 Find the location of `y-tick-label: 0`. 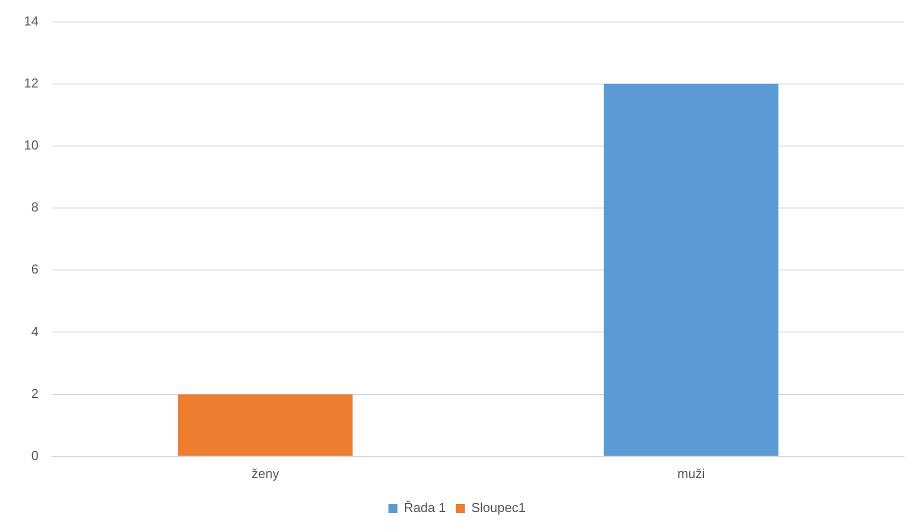

y-tick-label: 0 is located at coordinates (34, 455).